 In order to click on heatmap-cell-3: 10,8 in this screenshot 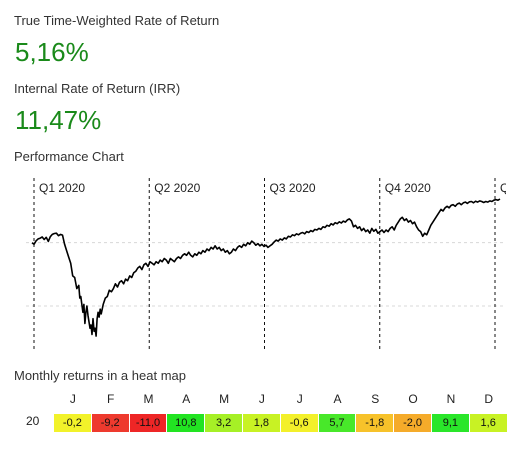, I will do `click(186, 423)`.